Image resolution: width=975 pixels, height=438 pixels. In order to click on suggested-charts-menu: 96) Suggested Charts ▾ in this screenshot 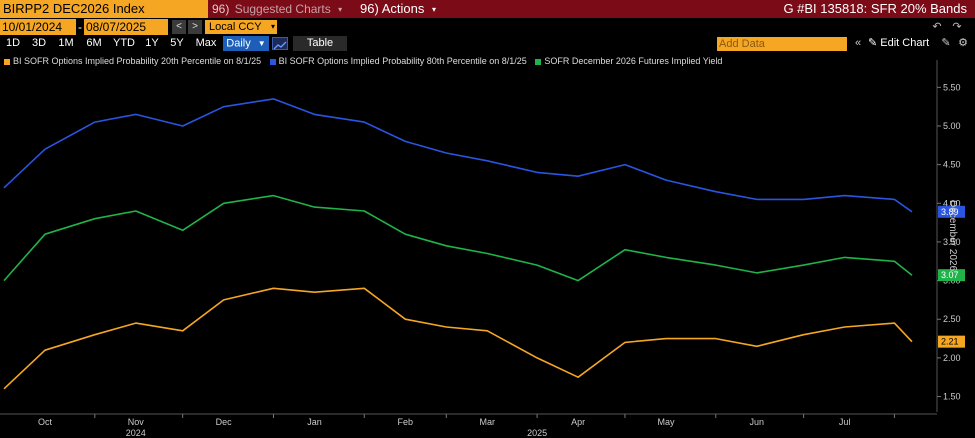, I will do `click(277, 9)`.